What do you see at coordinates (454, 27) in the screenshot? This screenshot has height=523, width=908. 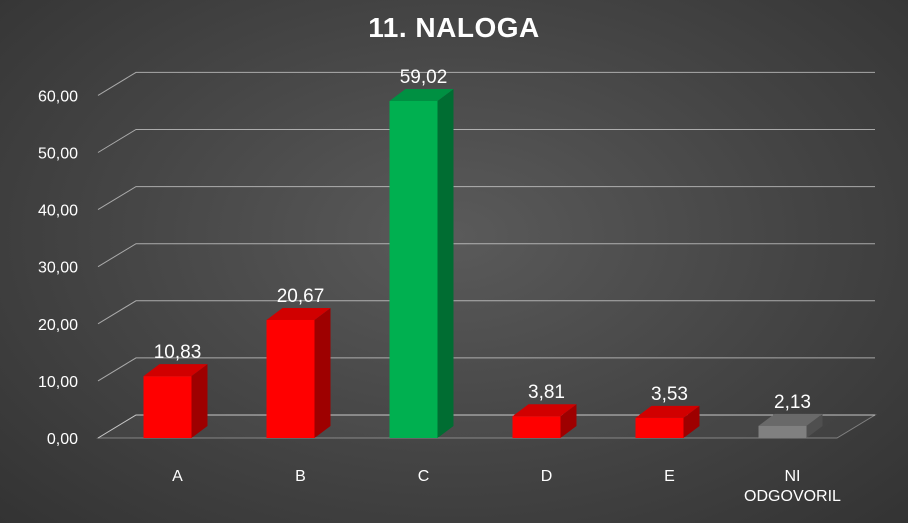 I see `chart-title: 11. NALOGA` at bounding box center [454, 27].